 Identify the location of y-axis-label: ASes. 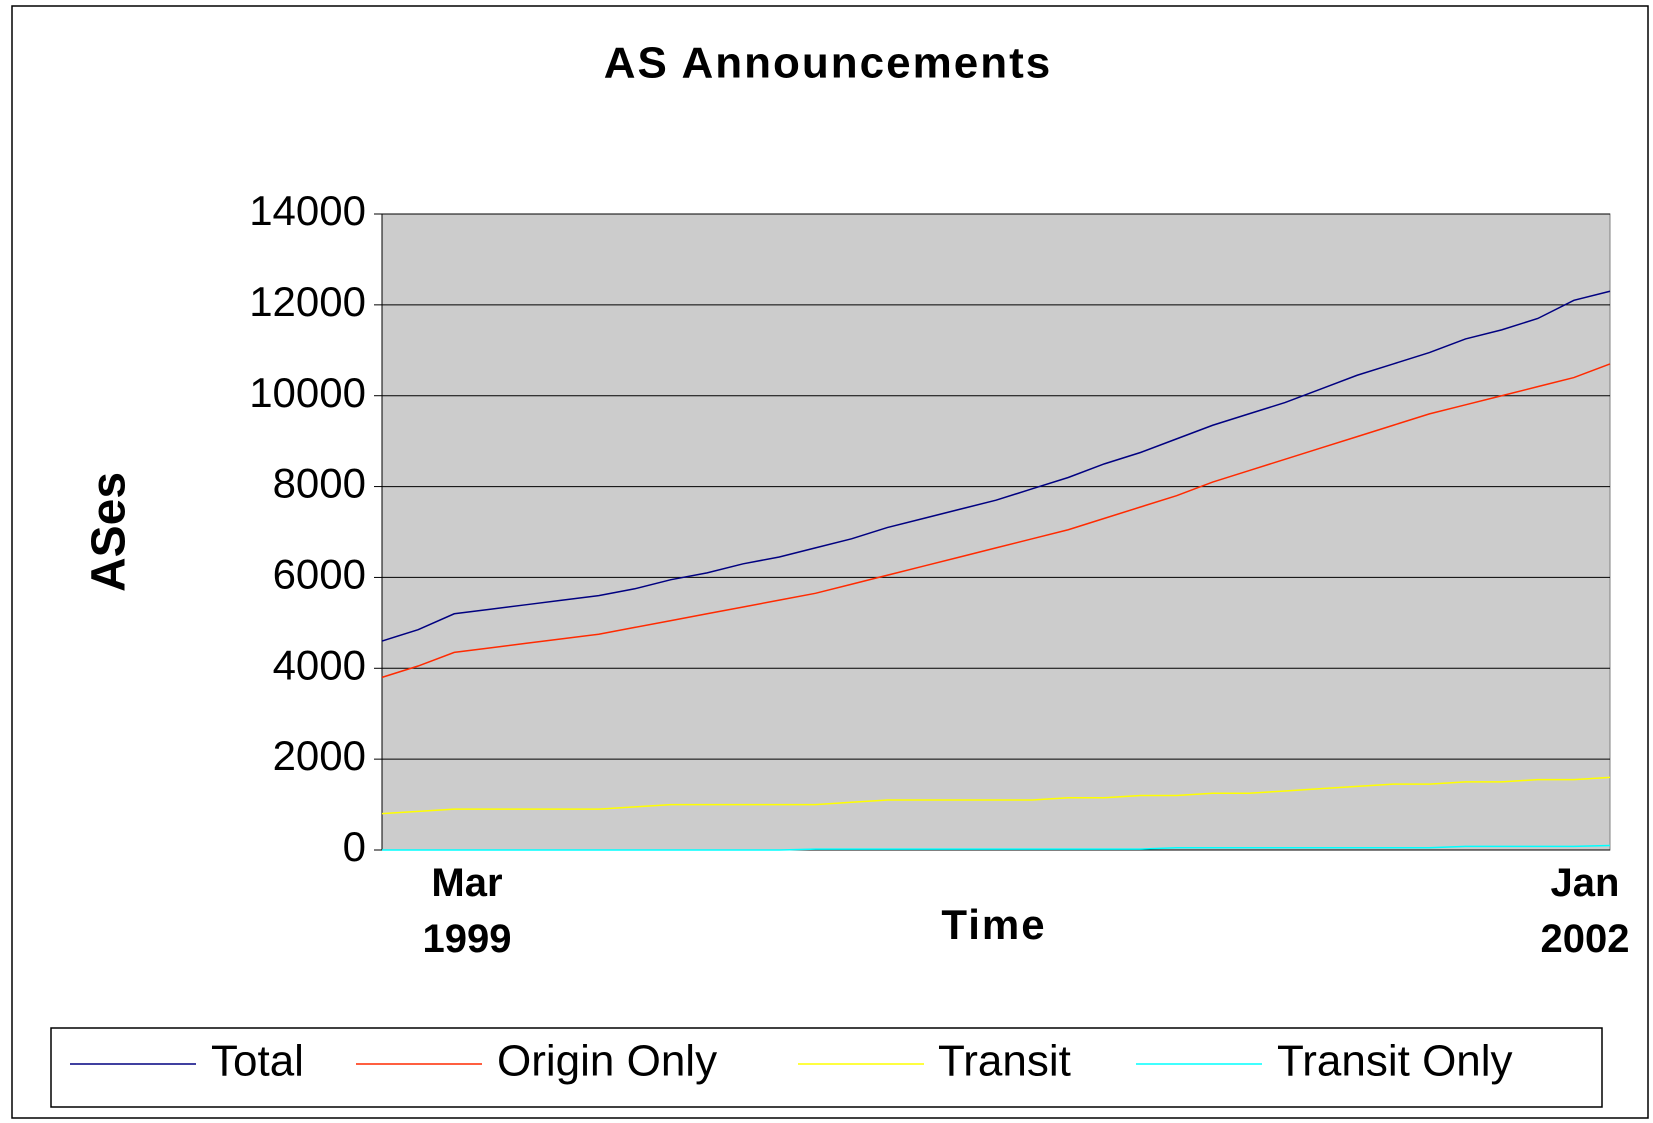
(109, 532).